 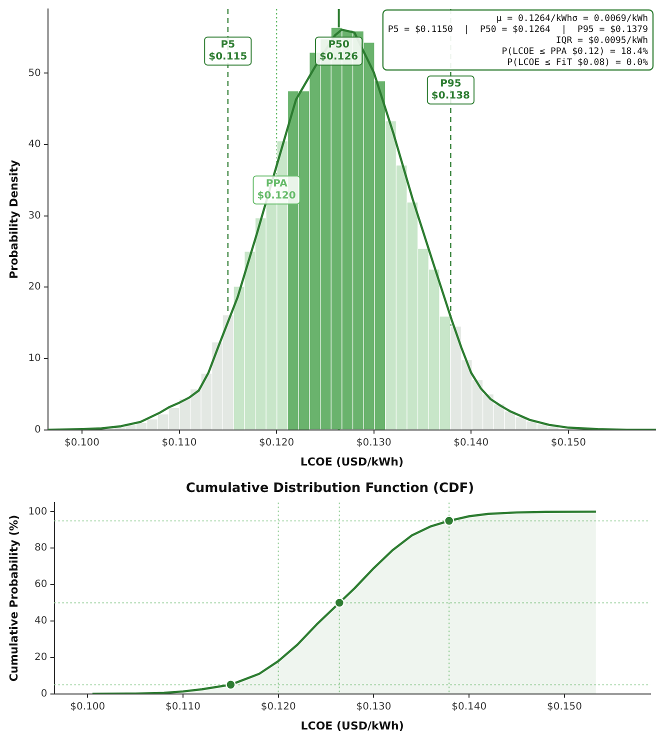 What do you see at coordinates (518, 41) in the screenshot?
I see `annotation: μ = 0.1264/kWhσ = 0.0069/kWh P5 = $0.1150 | P50 = $0.1264 | P95 = $0.1379 IQR = $0.0095/kWh P(LCOE ≤ PPA $0.12) = 18.4% P(LCOE ≤ FiT $0.08) = 0.0%` at bounding box center [518, 41].